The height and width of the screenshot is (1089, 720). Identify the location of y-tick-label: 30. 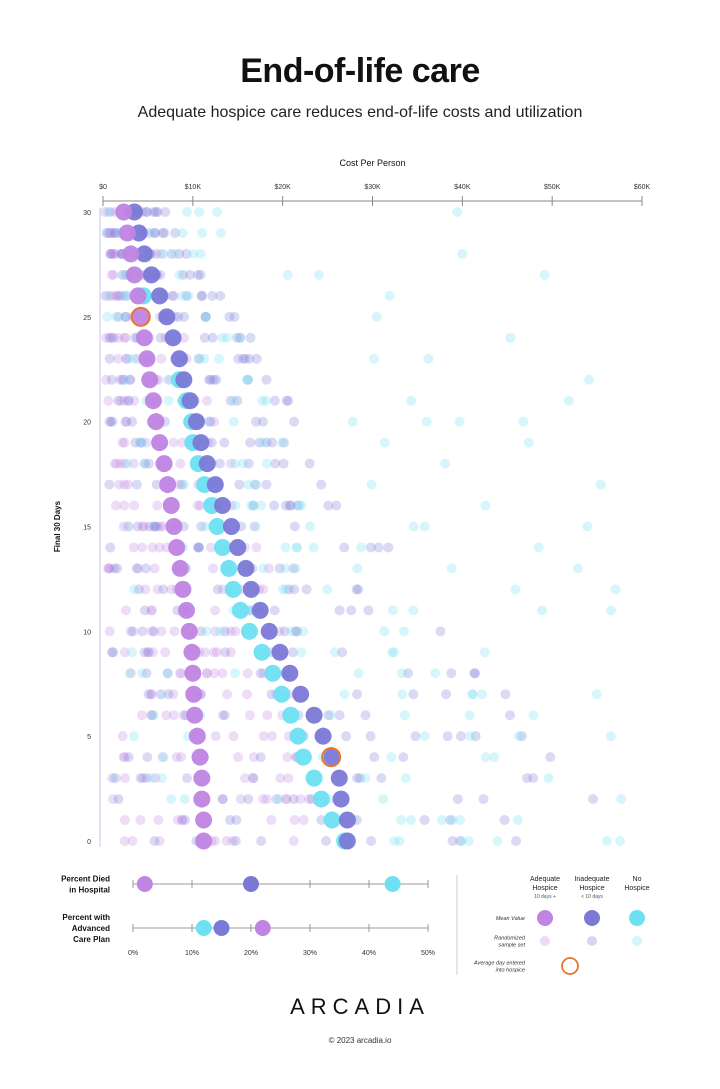
(87, 213).